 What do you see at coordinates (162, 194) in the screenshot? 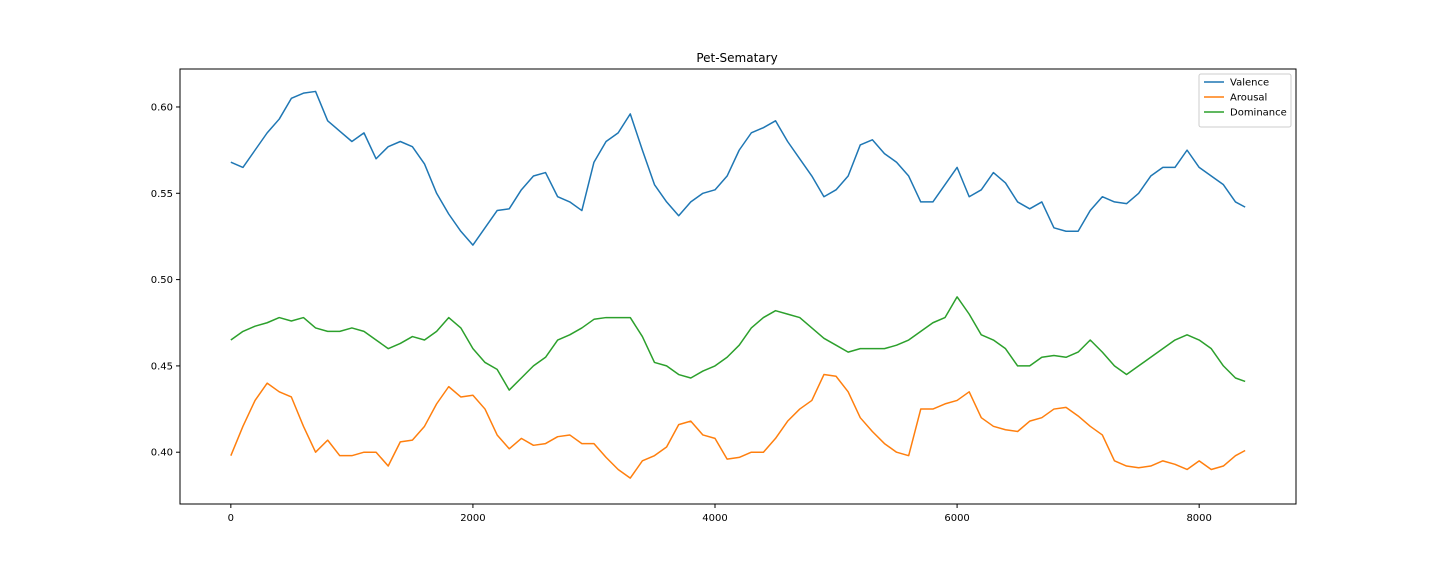
I see `y-tick-label: 0.55` at bounding box center [162, 194].